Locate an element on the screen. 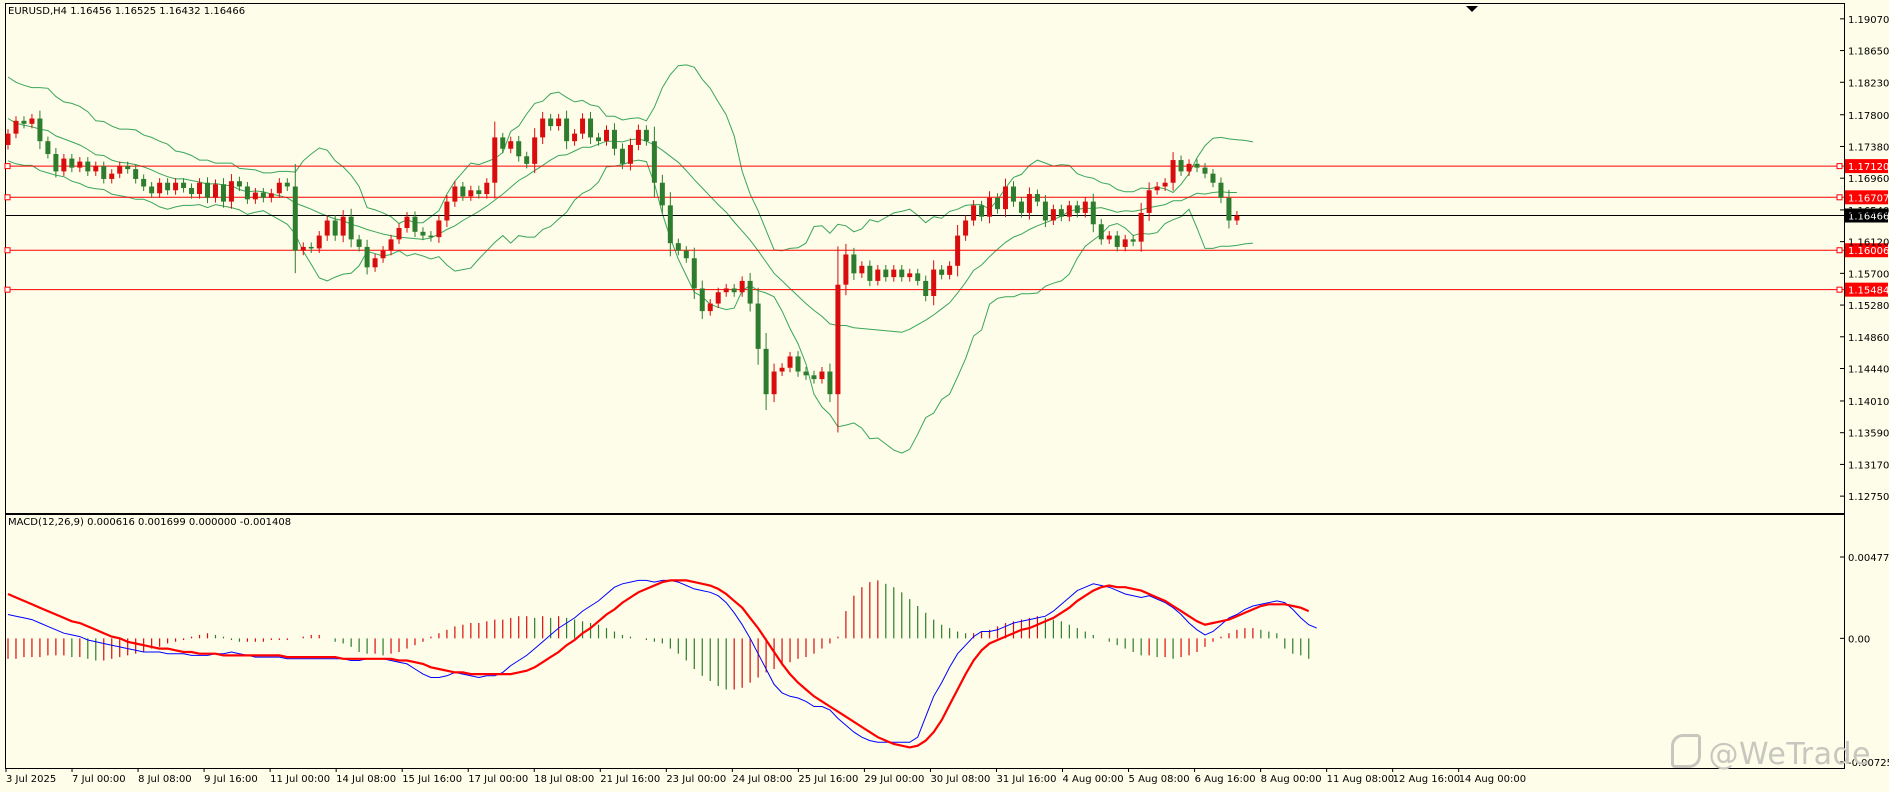  wetrade-logo-icon is located at coordinates (1685, 751).